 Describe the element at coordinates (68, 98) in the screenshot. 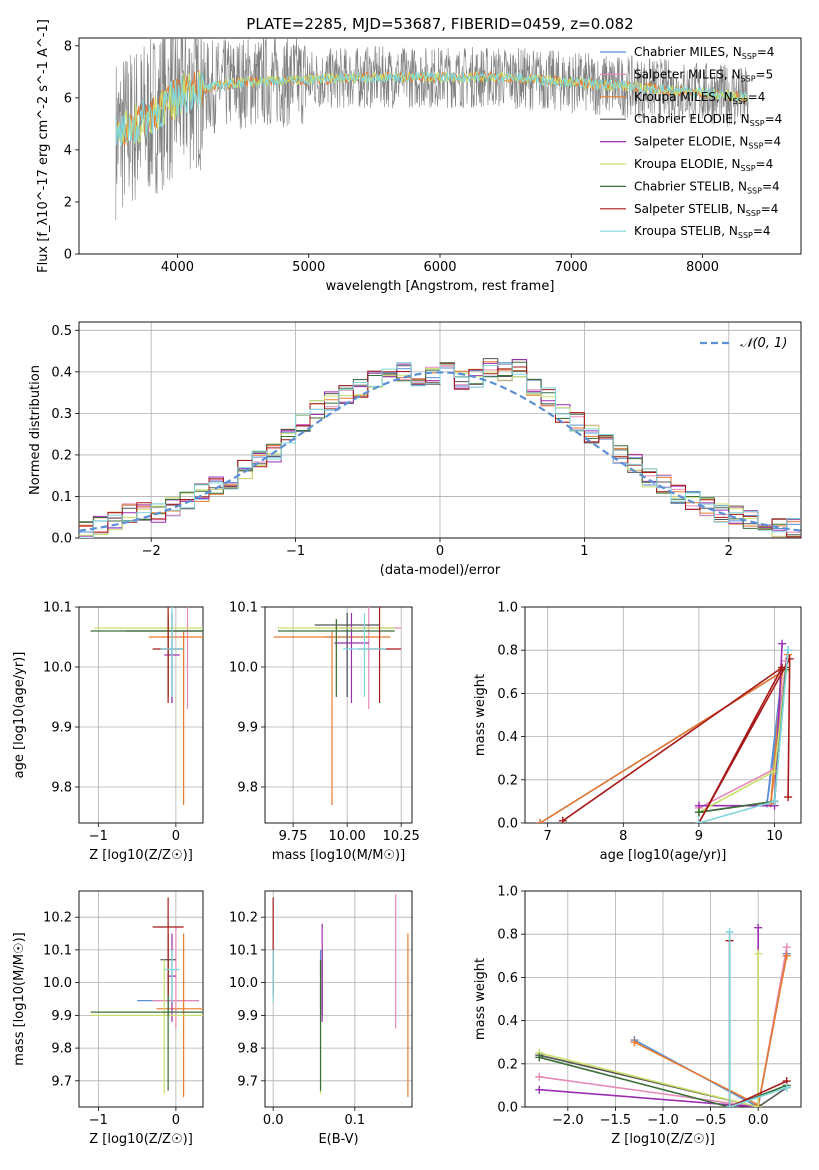

I see `y-tick-label: 6` at that location.